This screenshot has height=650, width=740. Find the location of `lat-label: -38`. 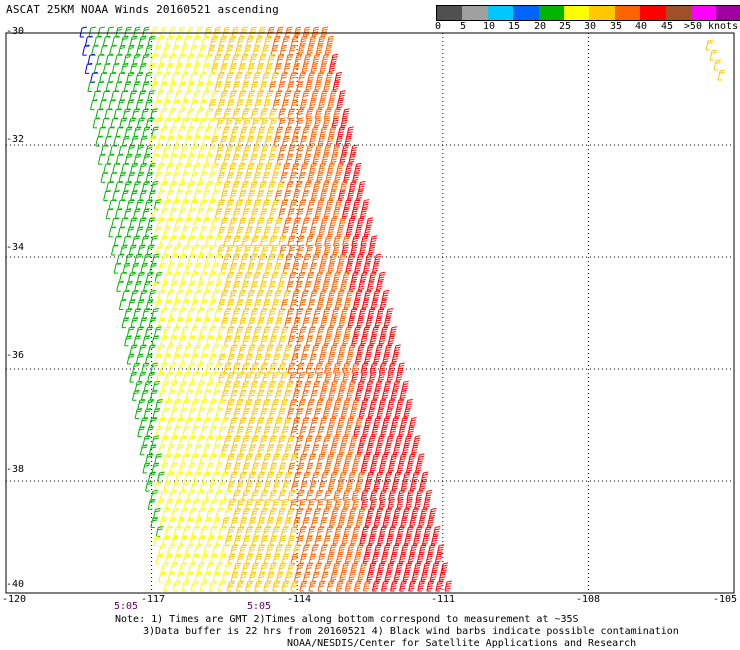

lat-label: -38 is located at coordinates (15, 469).